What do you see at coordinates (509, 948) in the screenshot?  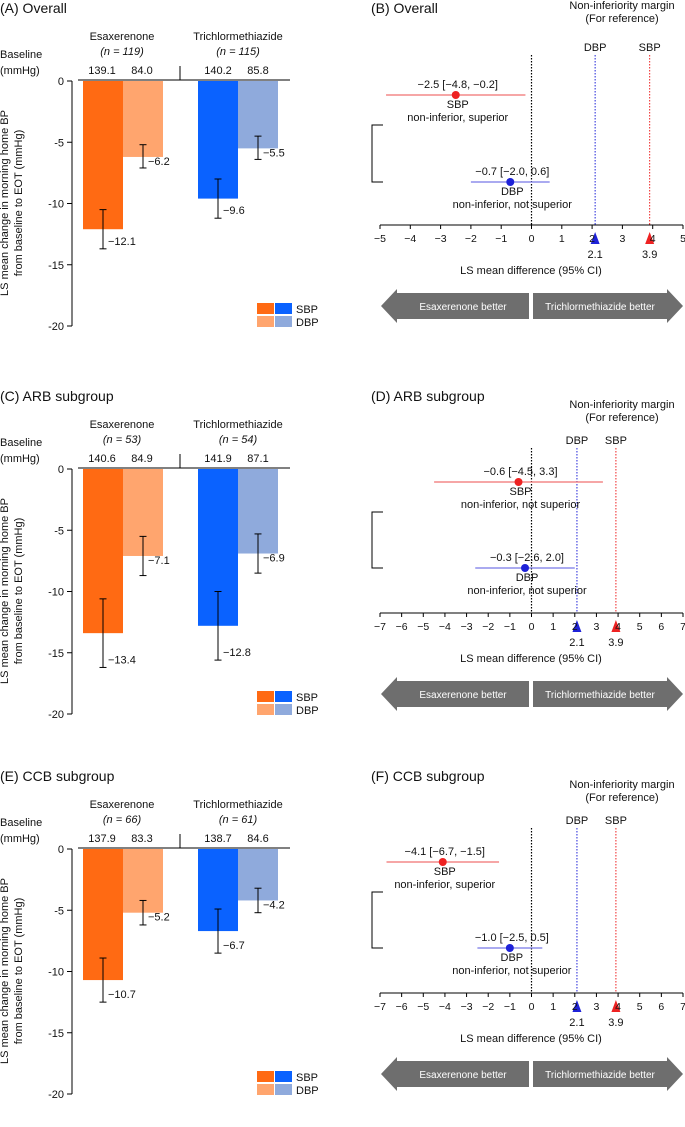 I see `estimate-point-dbp` at bounding box center [509, 948].